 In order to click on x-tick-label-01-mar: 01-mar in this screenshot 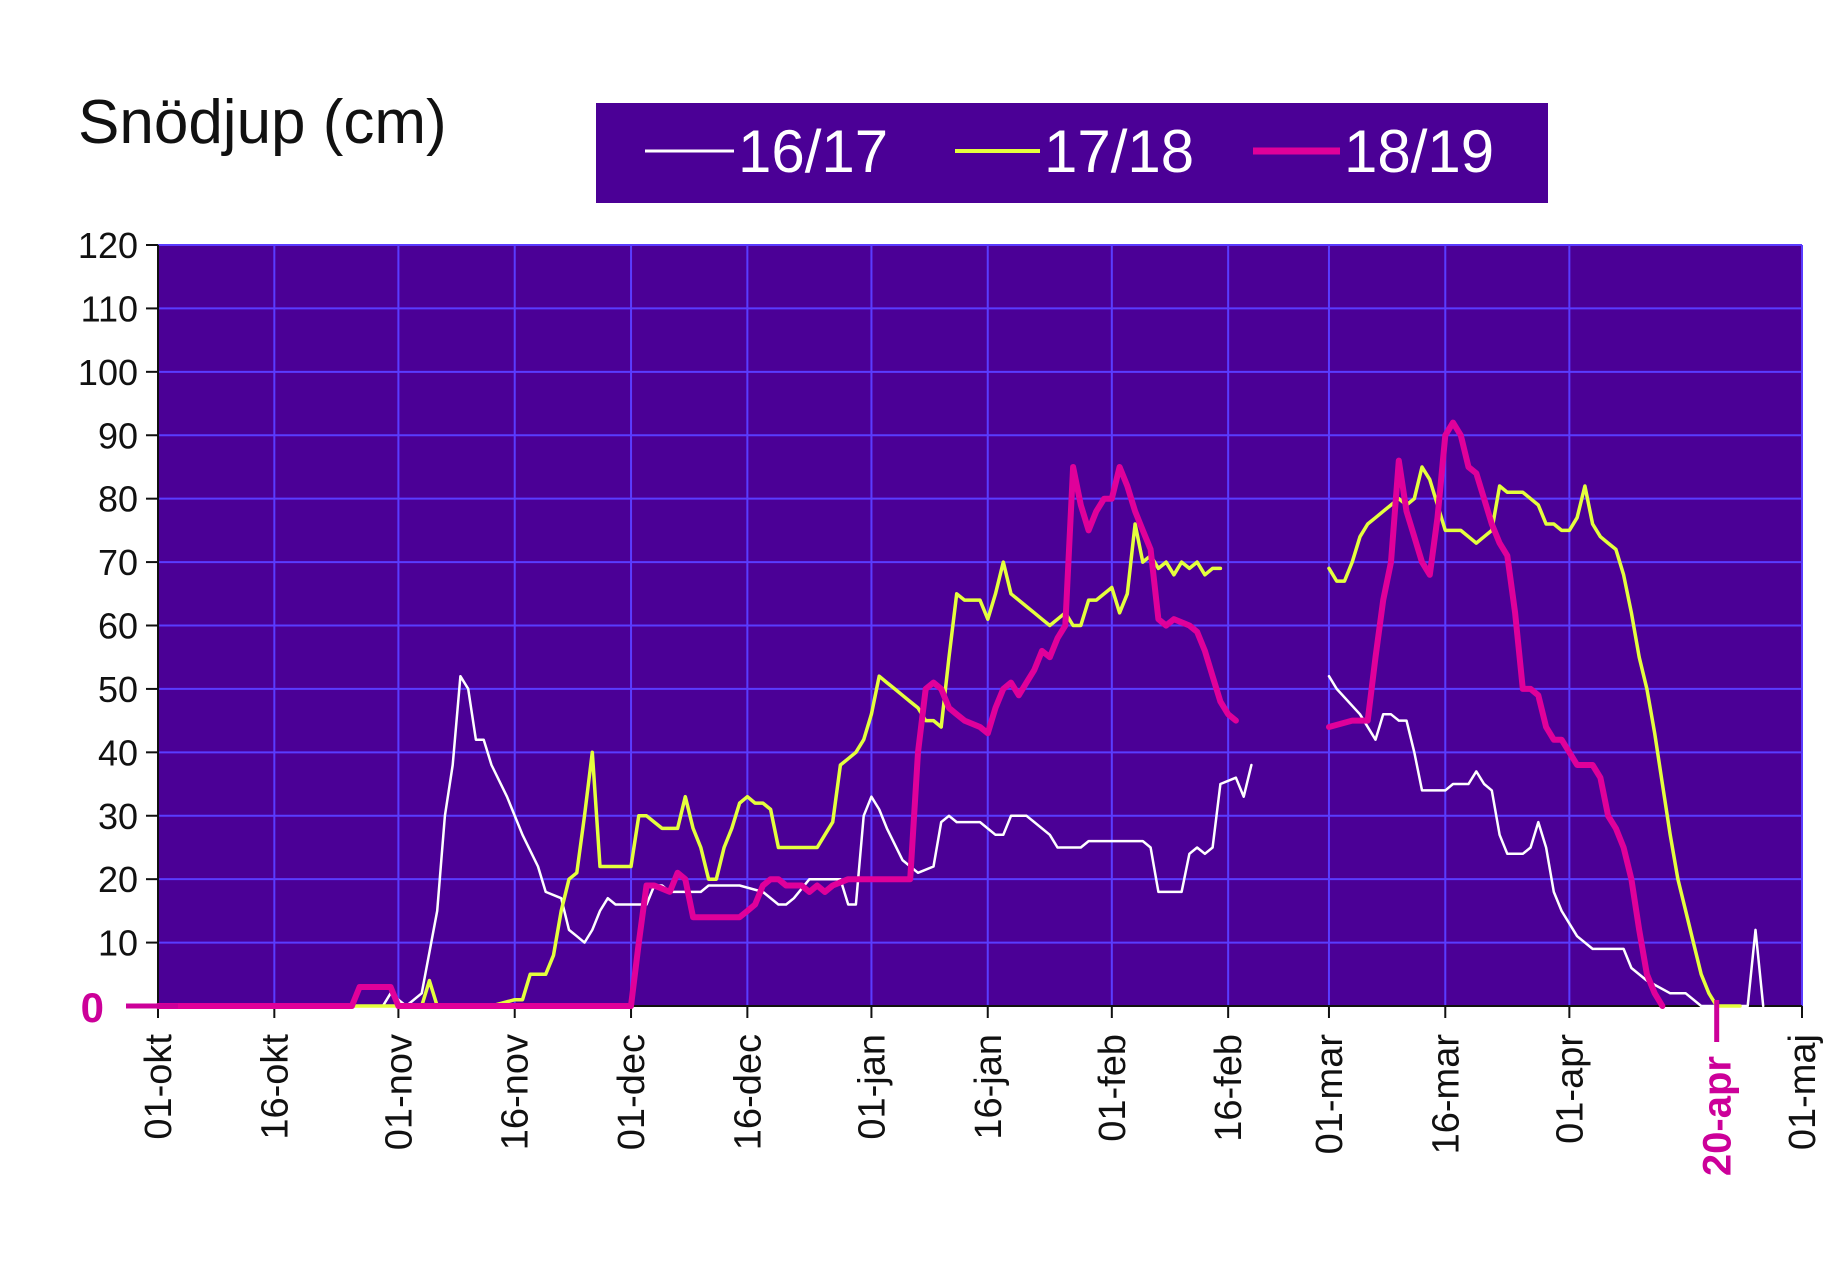, I will do `click(1330, 1094)`.